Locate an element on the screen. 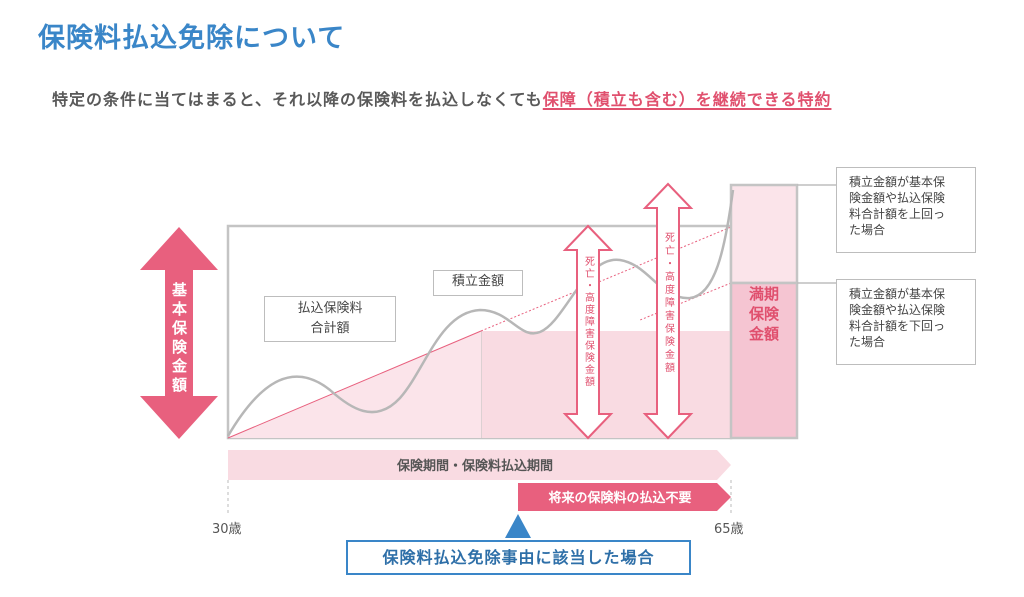 The width and height of the screenshot is (1024, 597). exempted-coverage-area is located at coordinates (606, 384).